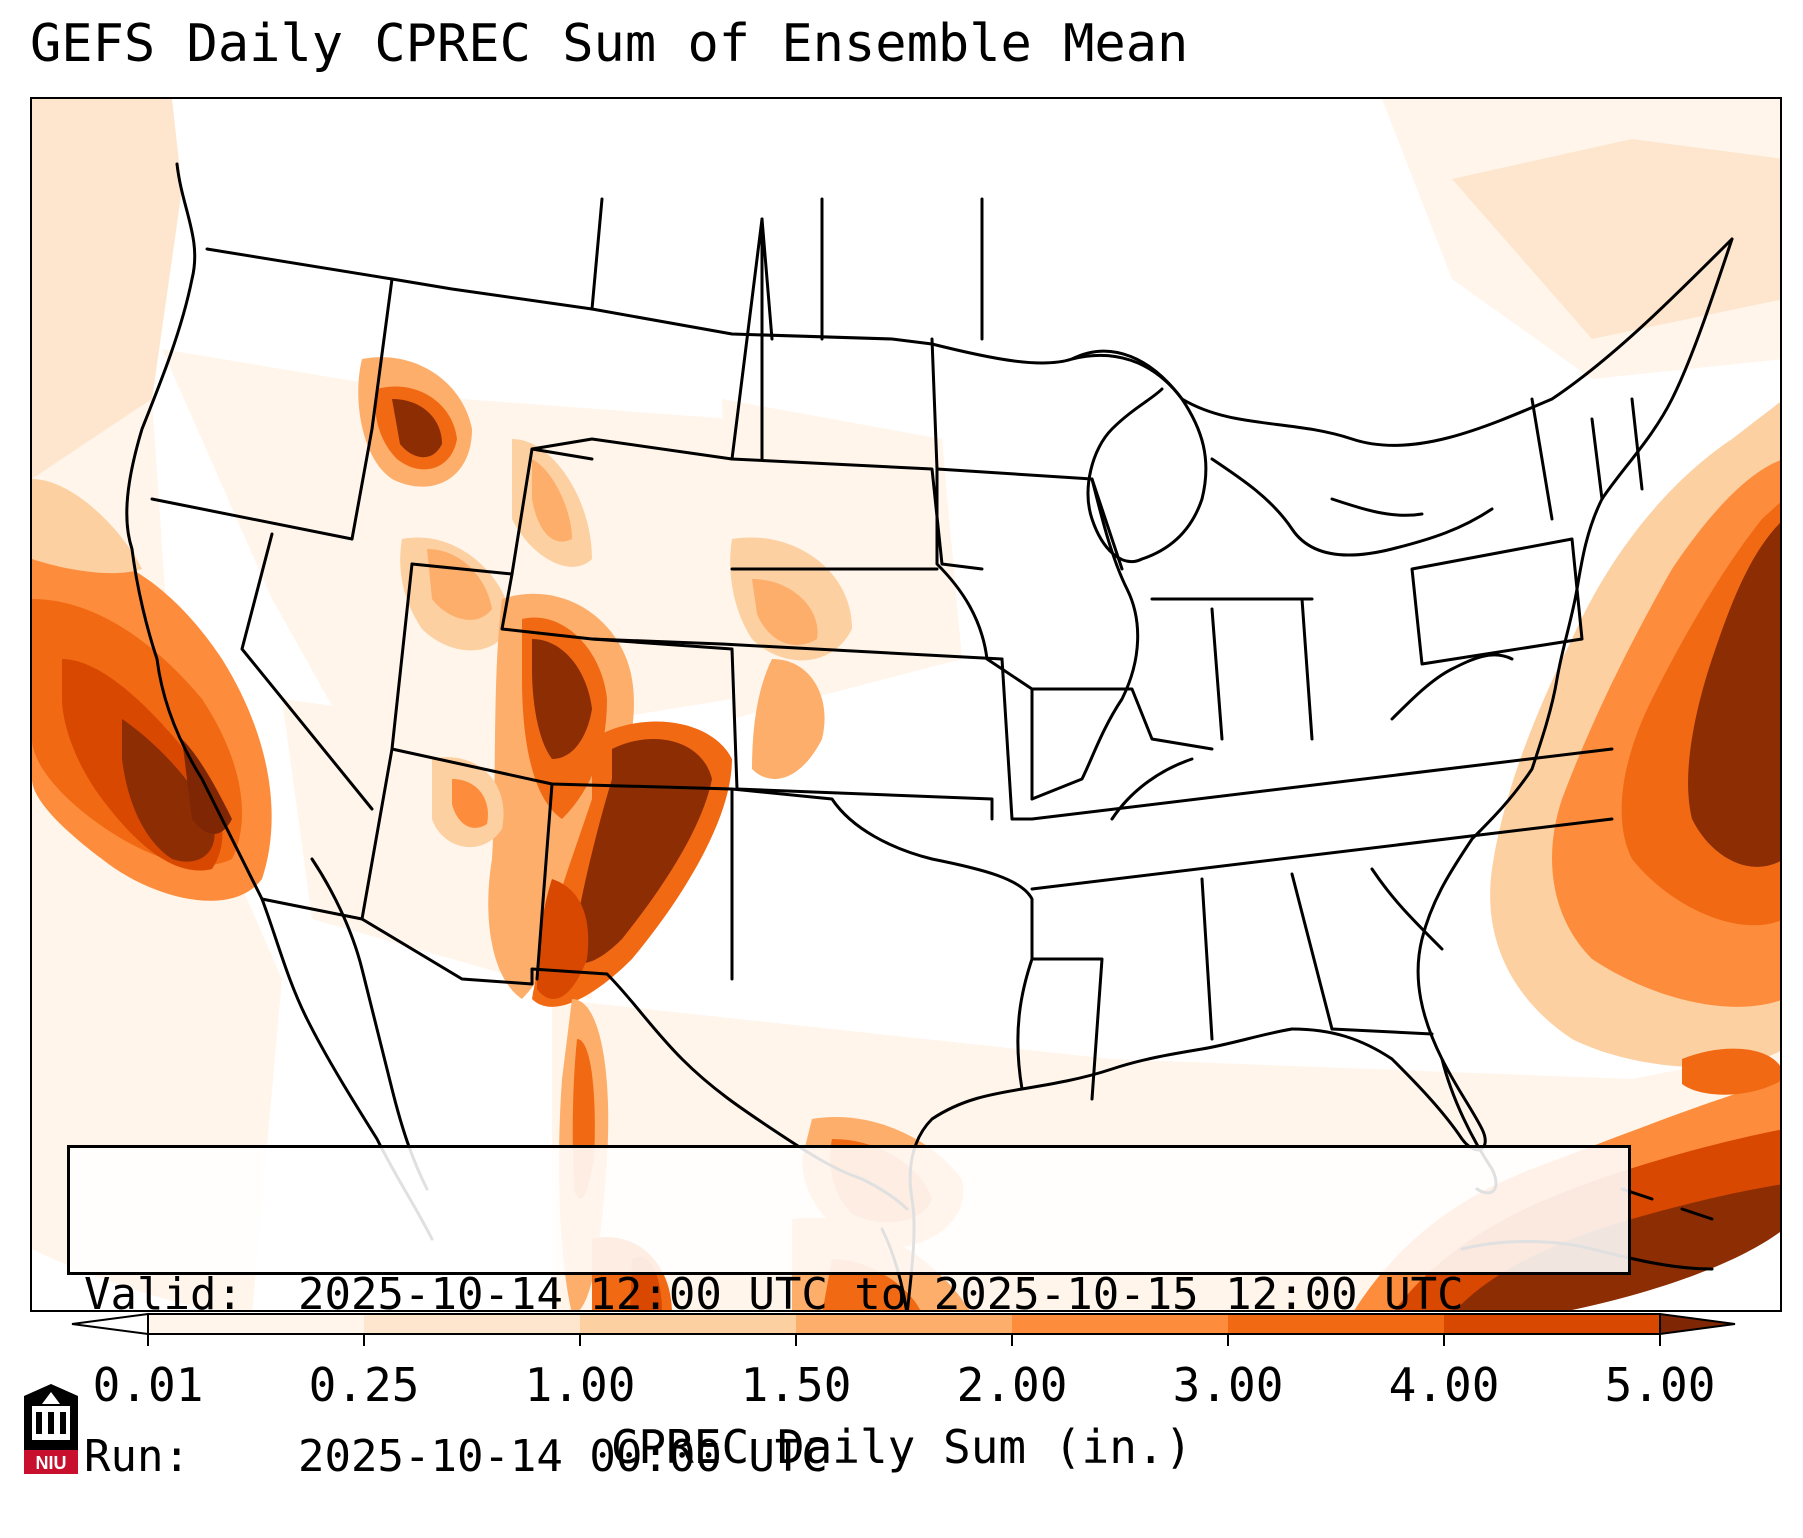 Image resolution: width=1803 pixels, height=1538 pixels. I want to click on colorbar-label: CPREC Daily Sum (in.), so click(901, 1447).